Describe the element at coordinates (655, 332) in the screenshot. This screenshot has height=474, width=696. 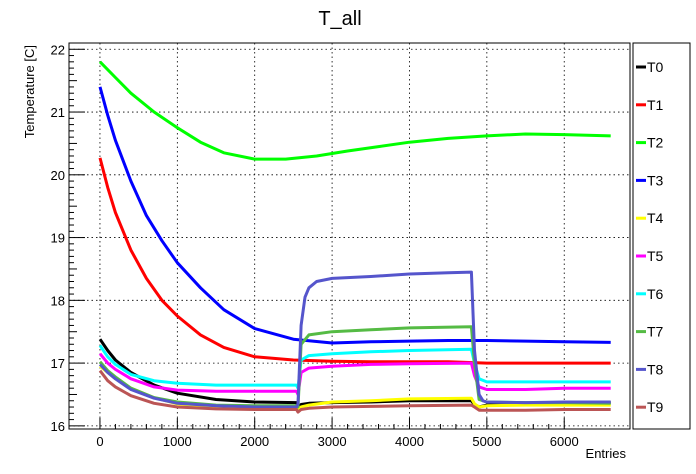
I see `legend-label-t7: T7` at that location.